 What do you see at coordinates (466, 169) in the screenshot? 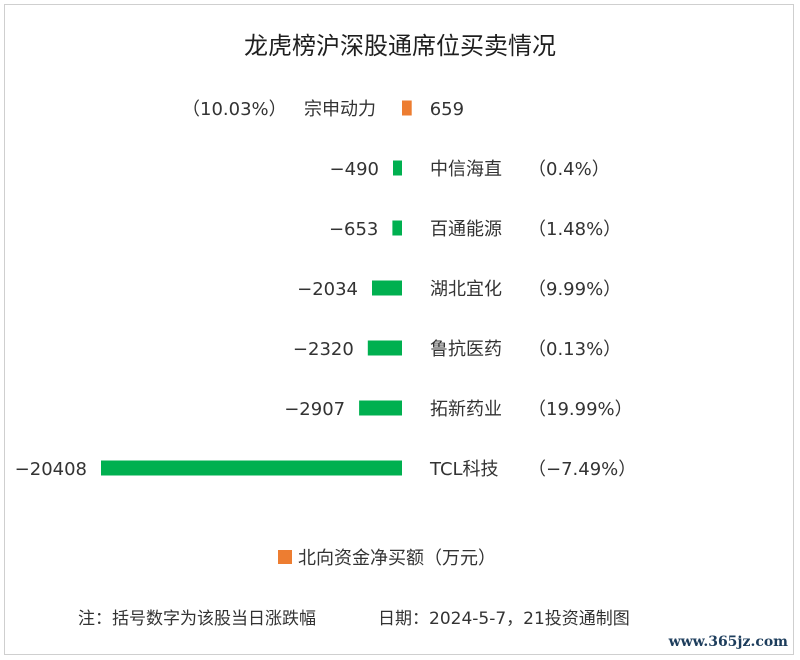
I see `category-label-1: 中信海直` at bounding box center [466, 169].